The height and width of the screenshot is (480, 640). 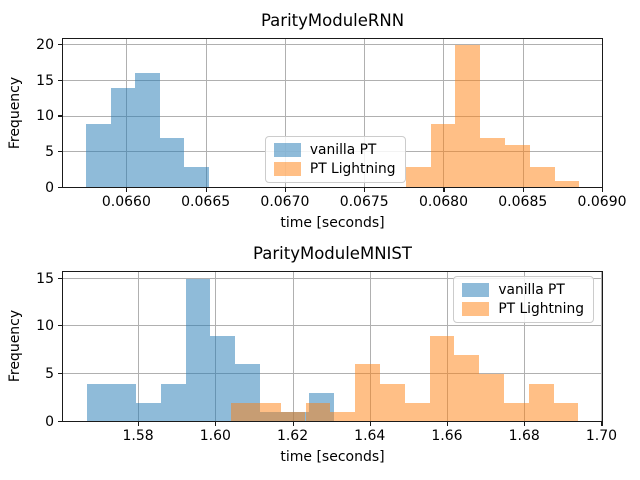 I want to click on x-tick-label: 0.0685, so click(x=523, y=202).